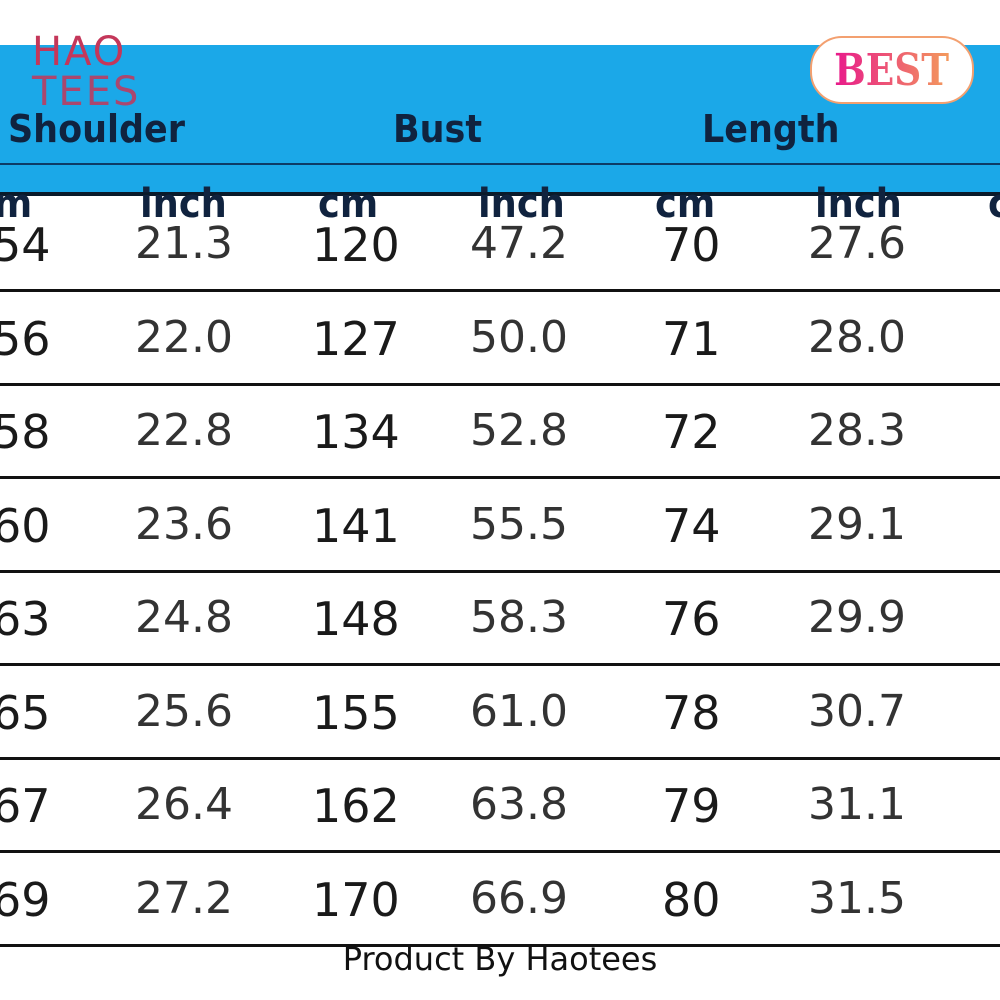 The height and width of the screenshot is (1000, 1000). Describe the element at coordinates (519, 617) in the screenshot. I see `table-cell: 58.3` at that location.